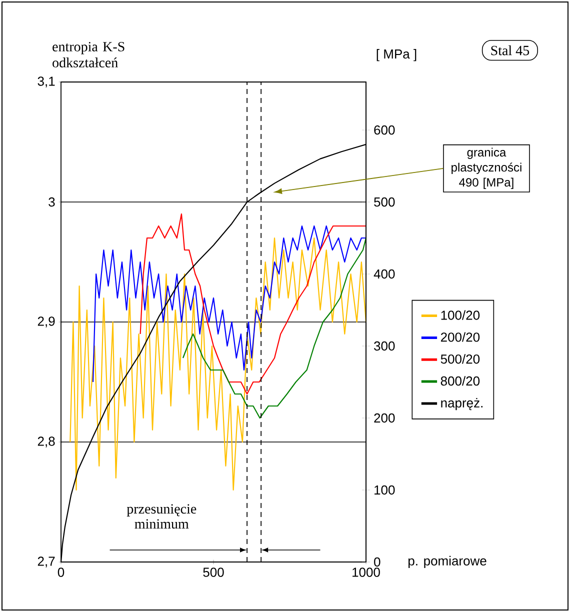 This screenshot has height=612, width=570. What do you see at coordinates (384, 418) in the screenshot?
I see `y2-tick-label: 200` at bounding box center [384, 418].